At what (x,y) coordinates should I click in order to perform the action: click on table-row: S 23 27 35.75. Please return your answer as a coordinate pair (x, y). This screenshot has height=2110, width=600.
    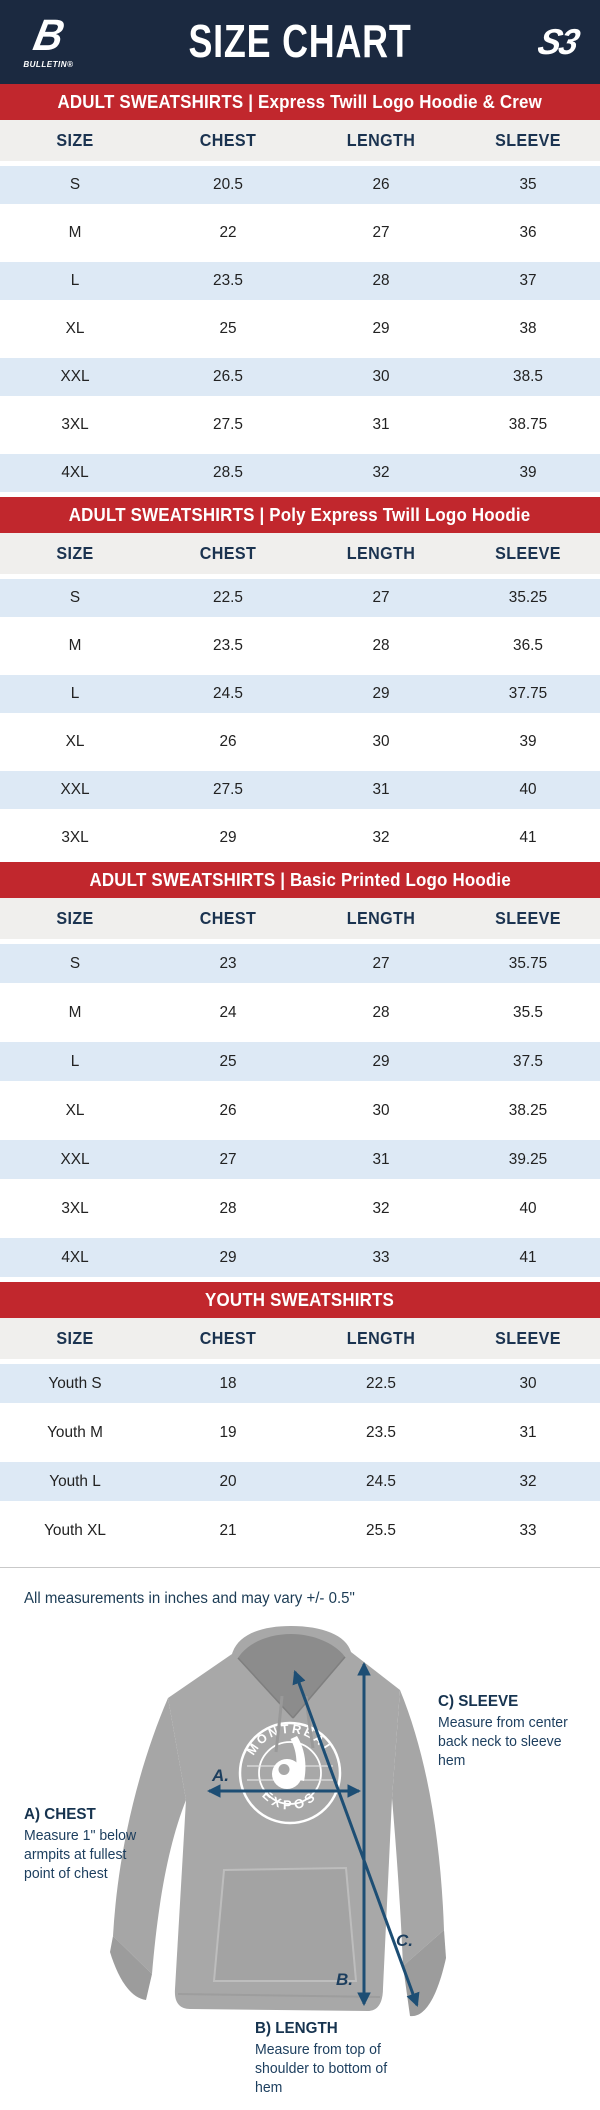
    Looking at the image, I should click on (300, 963).